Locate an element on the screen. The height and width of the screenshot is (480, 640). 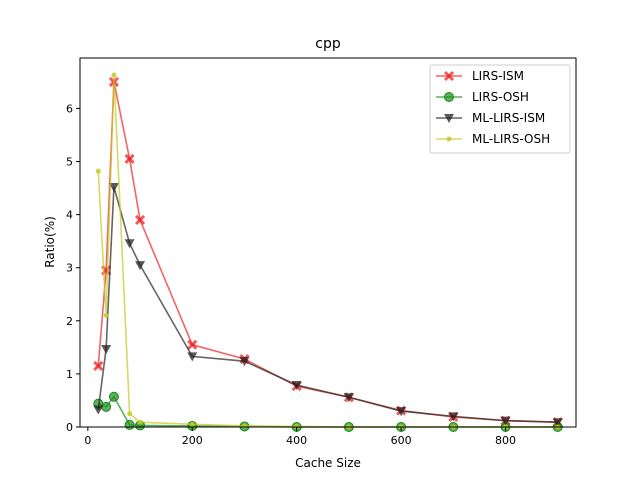
x-axis-label: Cache Size is located at coordinates (328, 463).